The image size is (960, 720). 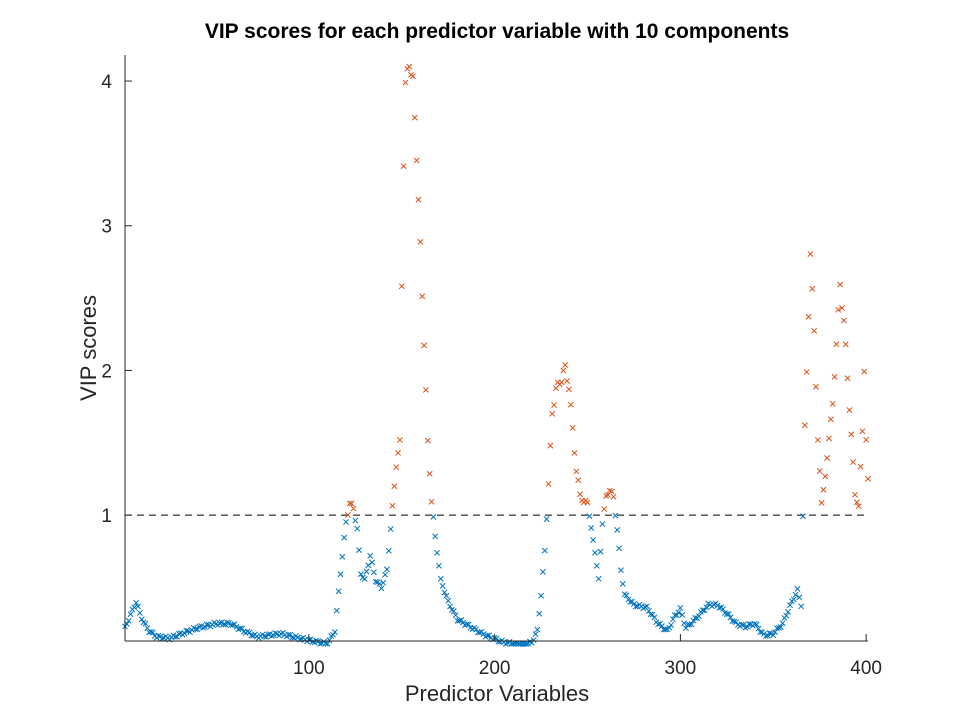 I want to click on y-tick-label: 4, so click(x=106, y=82).